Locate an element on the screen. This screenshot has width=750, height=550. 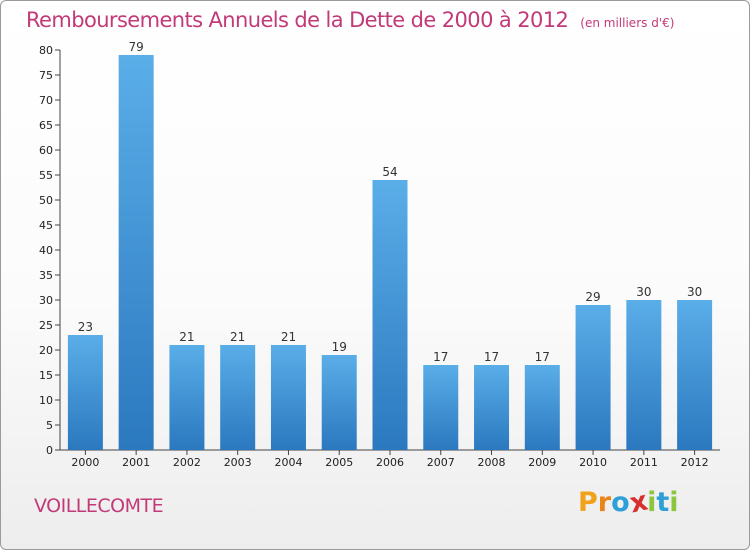
data-label-2000: 23 is located at coordinates (85, 327).